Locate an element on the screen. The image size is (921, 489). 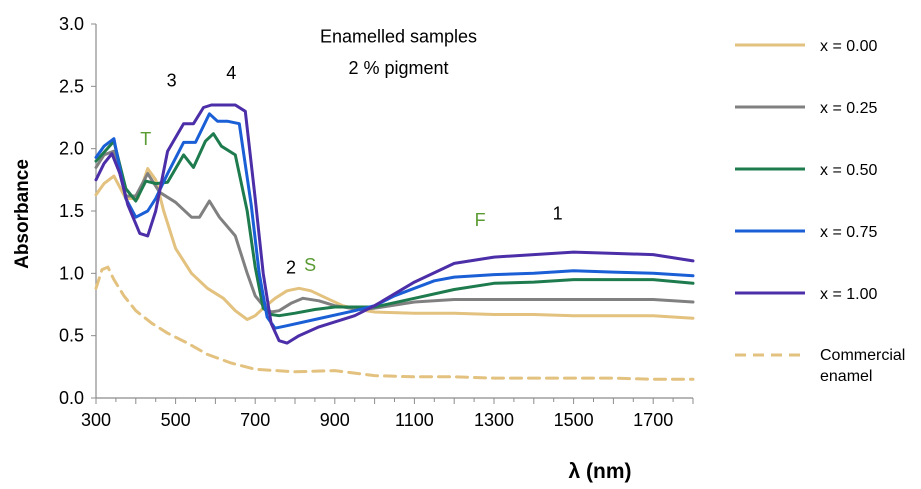
x-tick-label: 1300 is located at coordinates (494, 420).